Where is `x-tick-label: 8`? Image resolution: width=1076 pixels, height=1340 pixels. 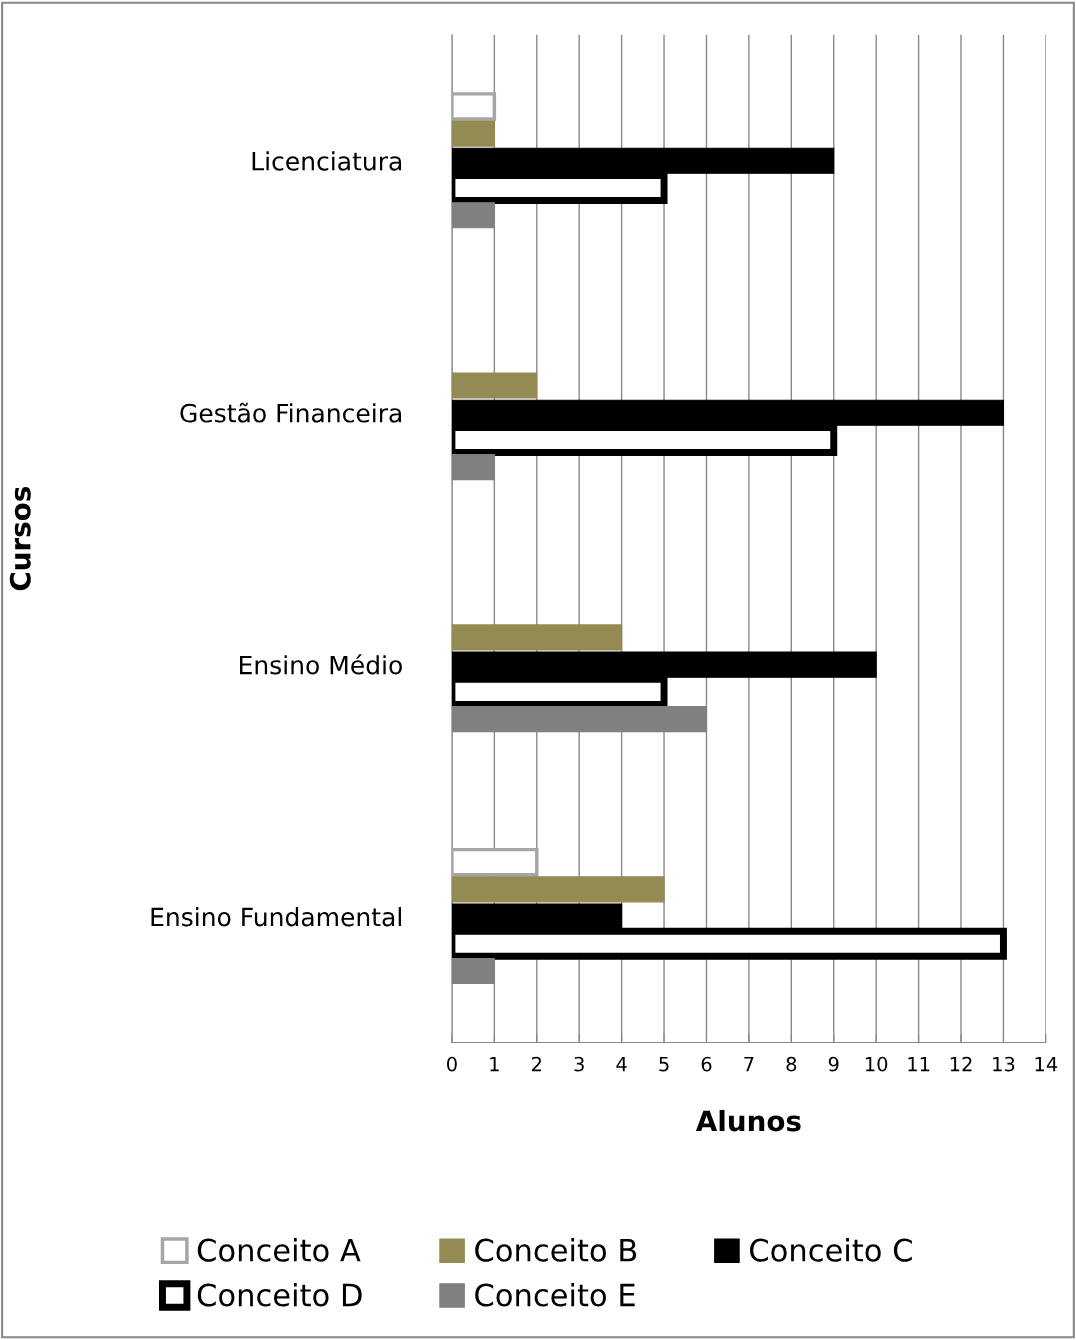
x-tick-label: 8 is located at coordinates (791, 1064).